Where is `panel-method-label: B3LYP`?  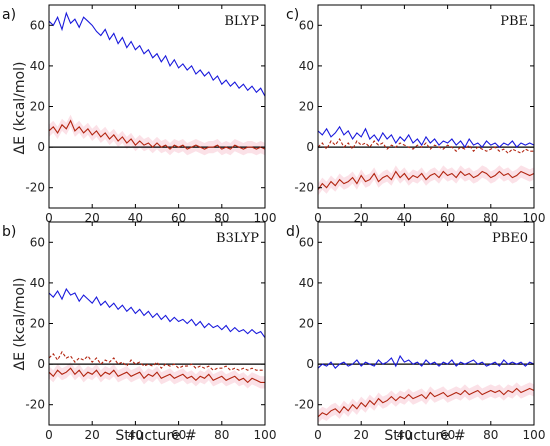
panel-method-label: B3LYP is located at coordinates (237, 238).